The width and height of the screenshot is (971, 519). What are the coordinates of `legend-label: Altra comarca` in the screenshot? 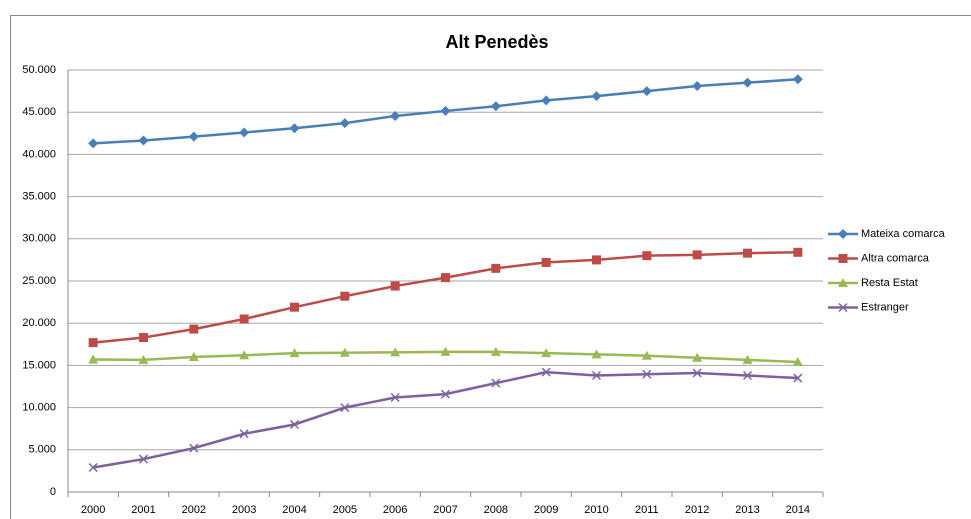 It's located at (895, 258).